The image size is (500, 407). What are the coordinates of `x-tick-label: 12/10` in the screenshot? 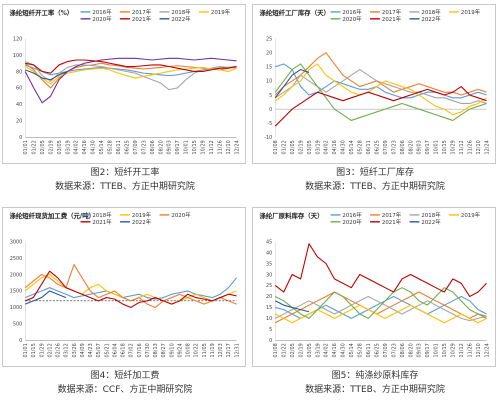 It's located at (229, 147).